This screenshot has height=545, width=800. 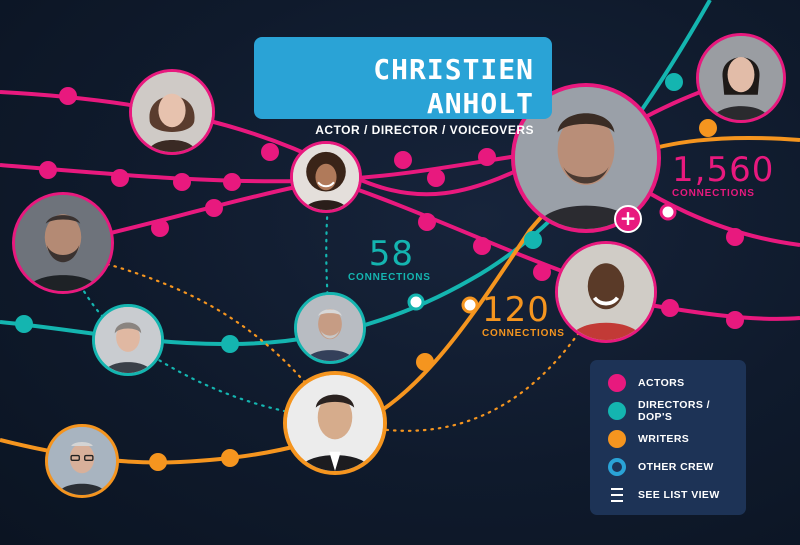 I want to click on legend-item-actors: ACTORS, so click(x=646, y=383).